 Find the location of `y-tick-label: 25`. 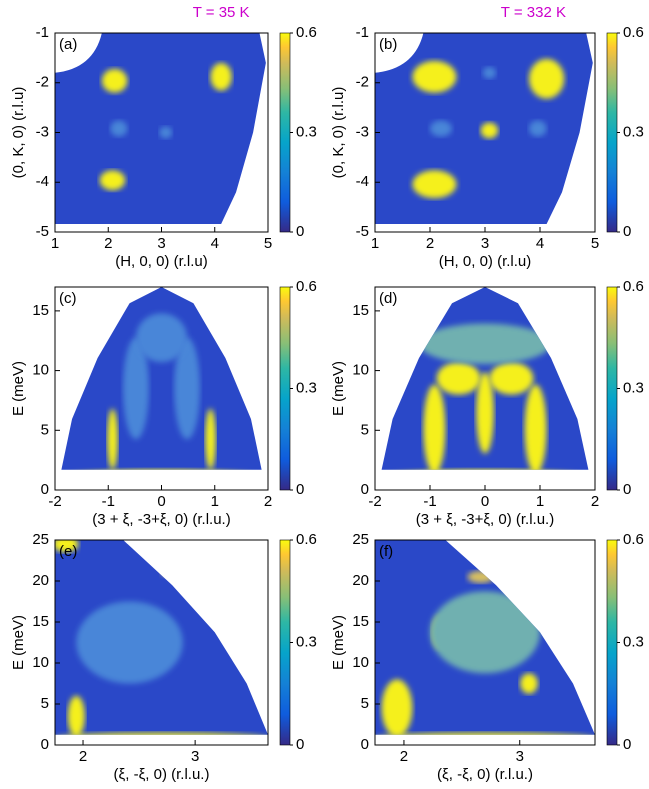

y-tick-label: 25 is located at coordinates (360, 539).